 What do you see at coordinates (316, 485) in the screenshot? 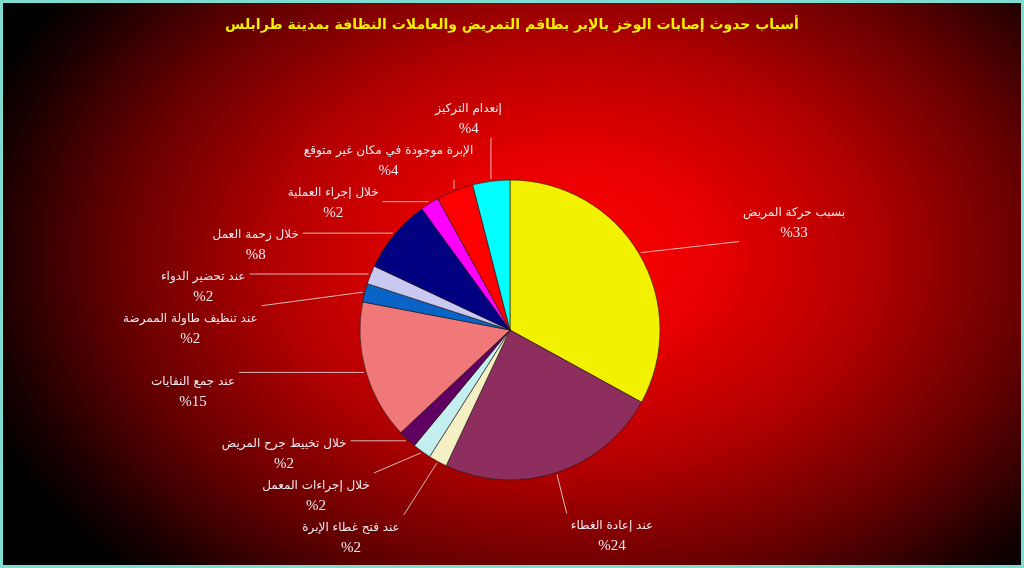
I see `slice-label: خلال إجراءات المعمل` at bounding box center [316, 485].